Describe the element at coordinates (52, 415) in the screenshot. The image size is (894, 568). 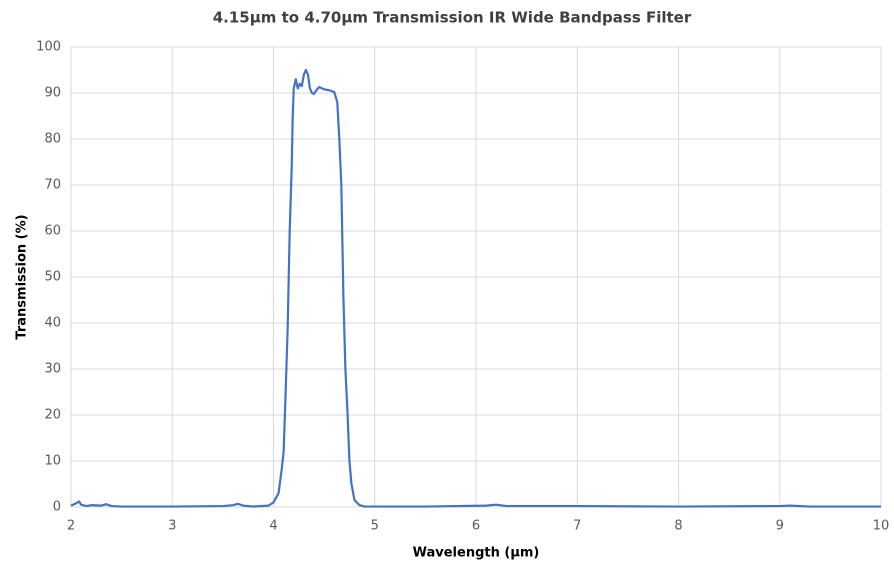
I see `y-tick-label: 20` at that location.